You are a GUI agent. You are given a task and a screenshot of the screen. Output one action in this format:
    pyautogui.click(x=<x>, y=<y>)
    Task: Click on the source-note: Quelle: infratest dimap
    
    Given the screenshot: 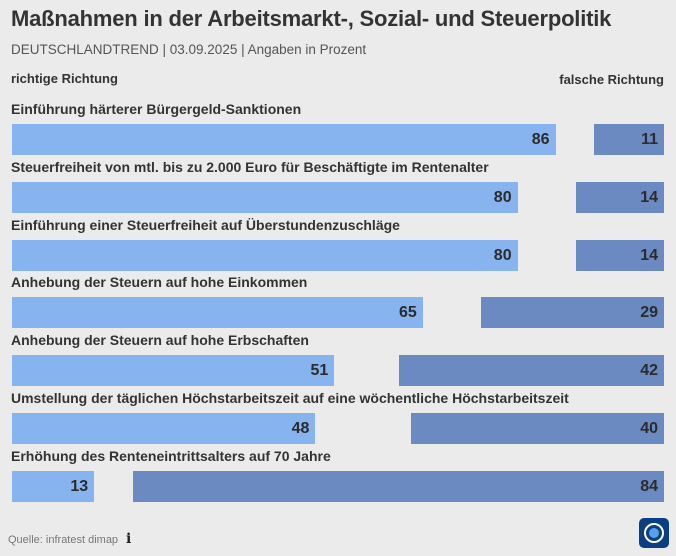 What is the action you would take?
    pyautogui.click(x=63, y=540)
    